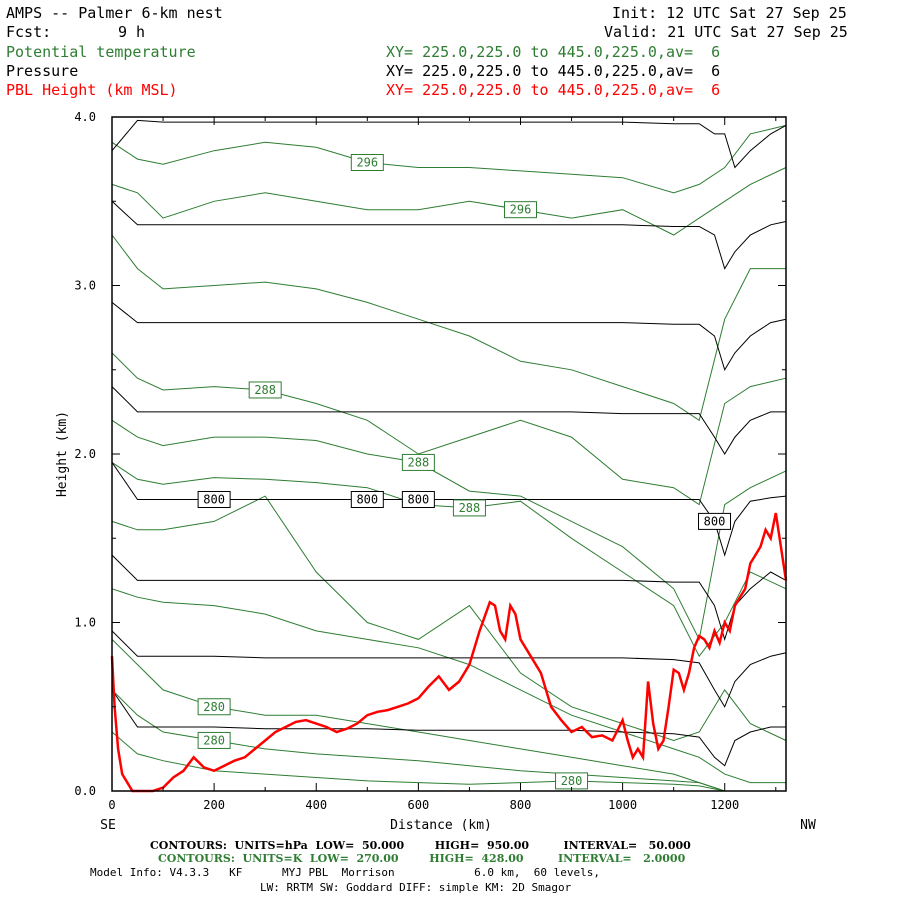 Image resolution: width=900 pixels, height=900 pixels. What do you see at coordinates (726, 32) in the screenshot?
I see `valid-time: Valid: 21 UTC Sat 27 Sep 25` at bounding box center [726, 32].